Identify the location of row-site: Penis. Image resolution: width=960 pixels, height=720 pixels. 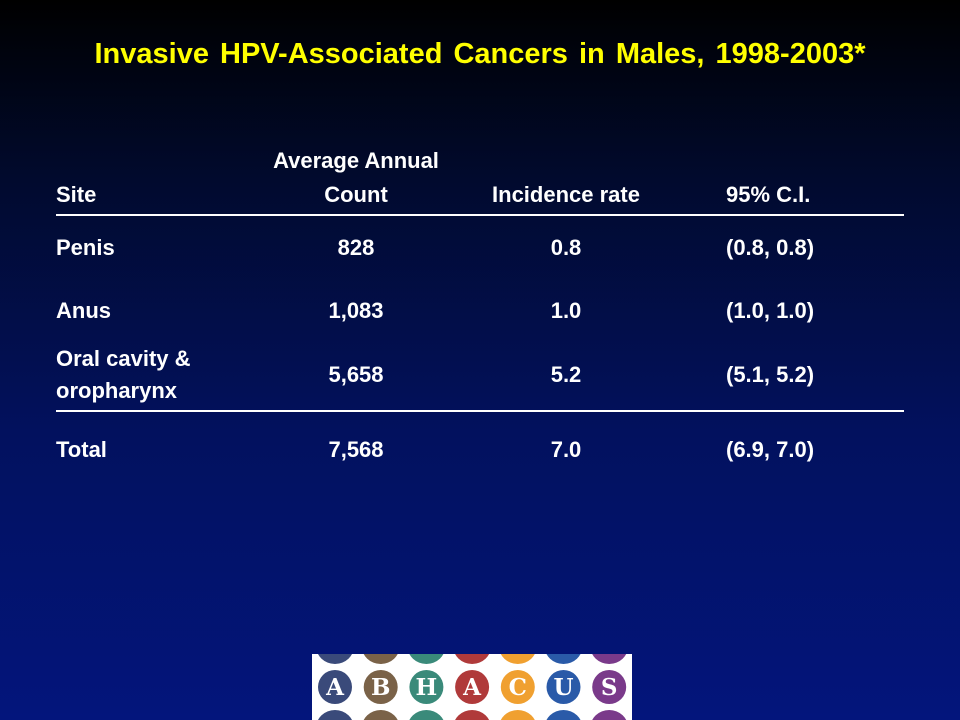
(85, 247).